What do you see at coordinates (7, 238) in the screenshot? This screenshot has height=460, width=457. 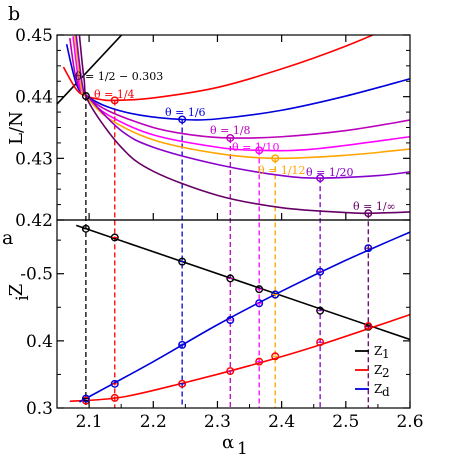 I see `panel-a-label: a` at bounding box center [7, 238].